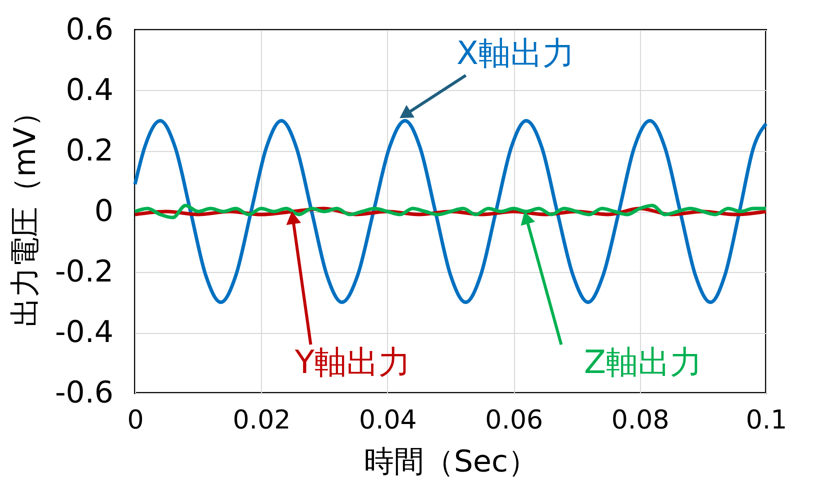 This screenshot has height=485, width=817. Describe the element at coordinates (104, 211) in the screenshot. I see `y-tick-label: 0` at that location.